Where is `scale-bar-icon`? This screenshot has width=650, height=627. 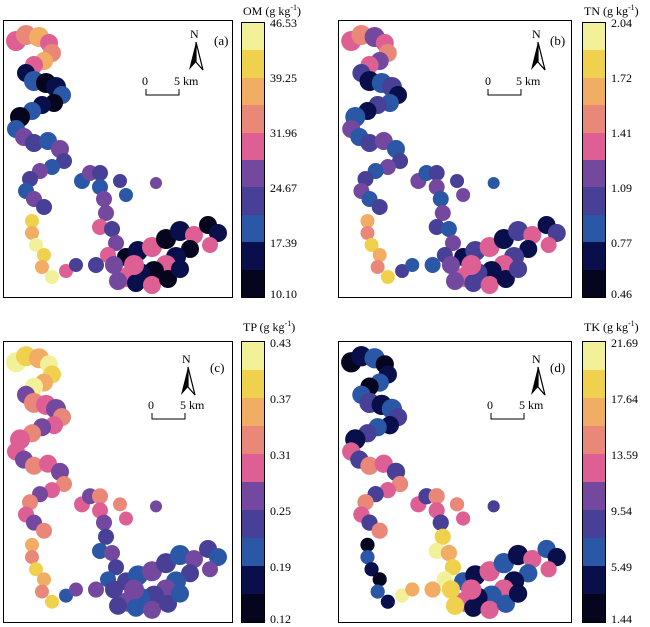 scale-bar-icon is located at coordinates (162, 92).